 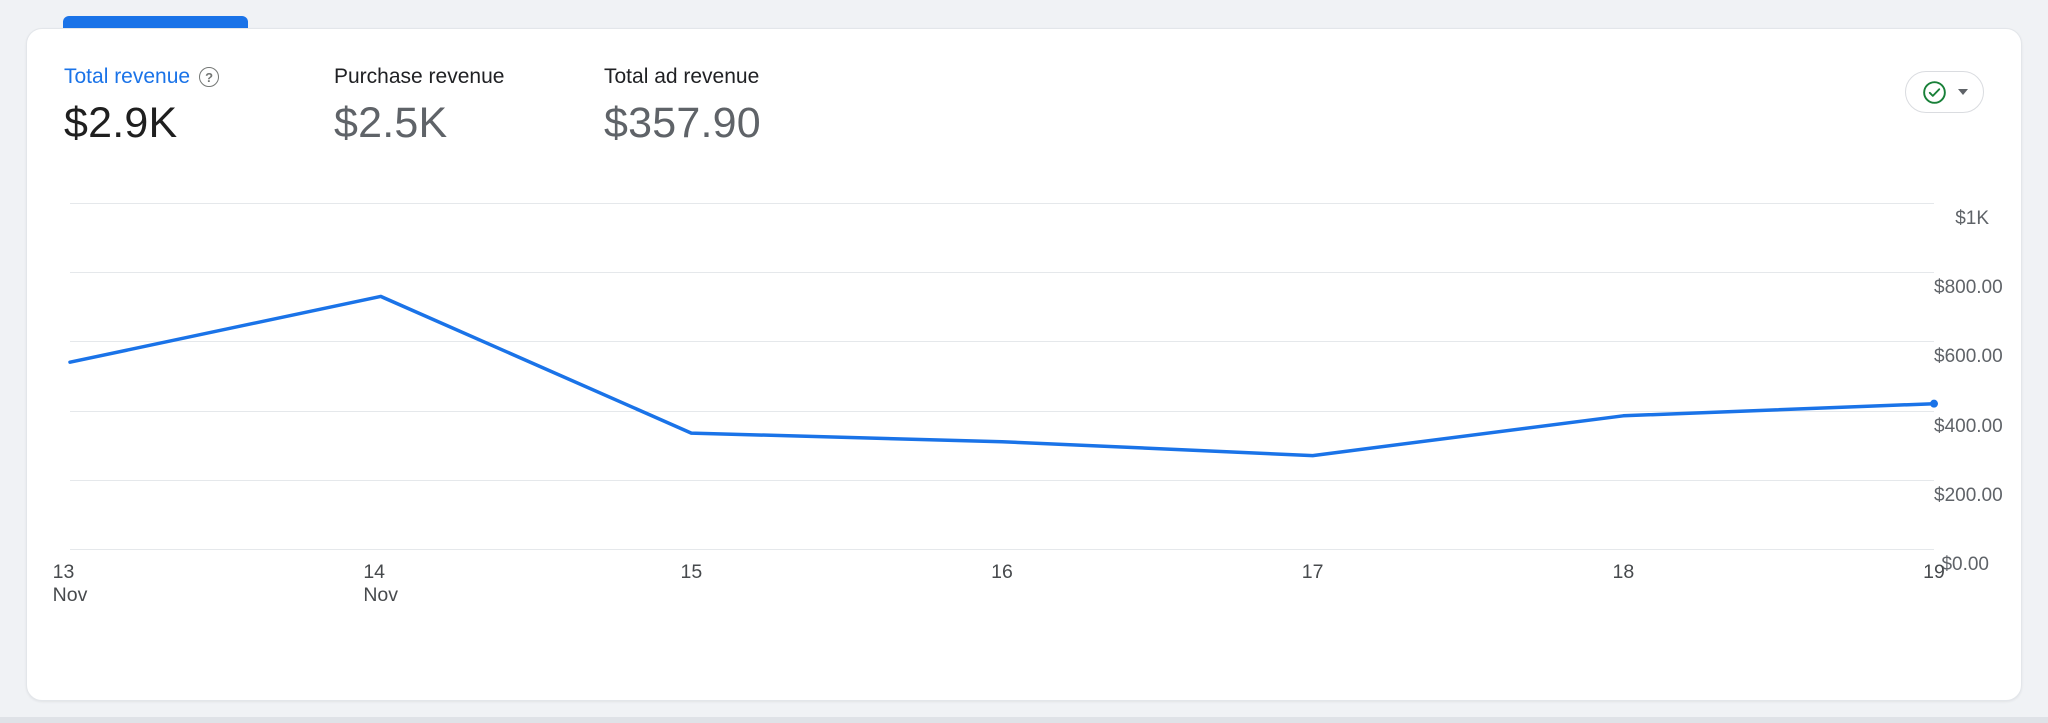 What do you see at coordinates (1968, 426) in the screenshot?
I see `y-axis-tick-label: $400.00` at bounding box center [1968, 426].